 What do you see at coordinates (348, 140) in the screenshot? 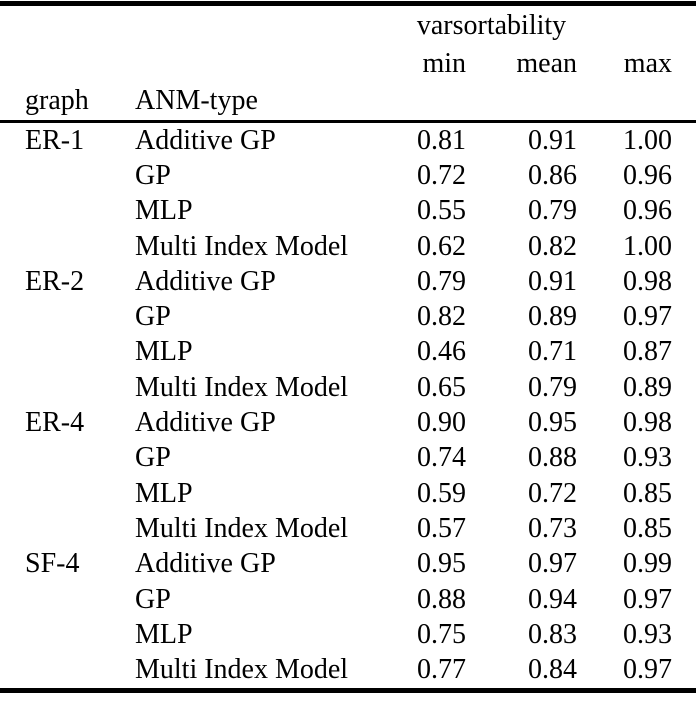
I see `table-row: ER-1 Additive GP 0.81 0.91 1.00` at bounding box center [348, 140].